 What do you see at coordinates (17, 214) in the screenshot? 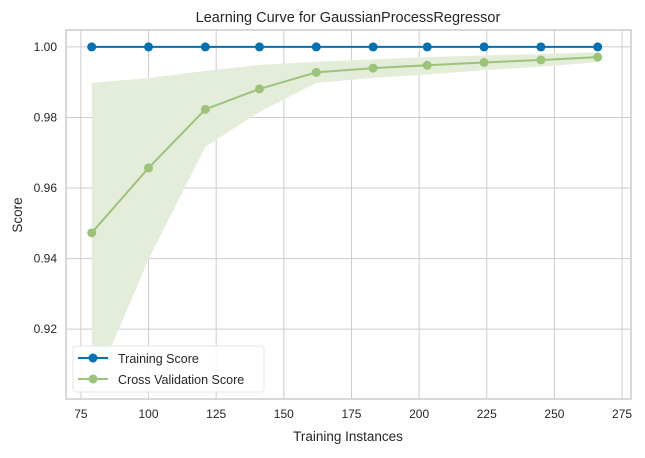
I see `y-axis-label: Score` at bounding box center [17, 214].